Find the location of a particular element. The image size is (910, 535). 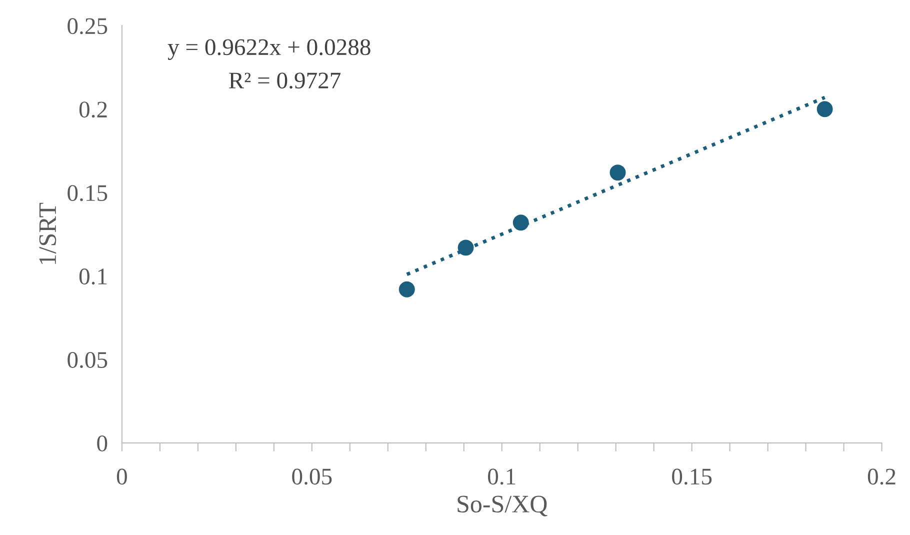

x-tick-label: 0.15 is located at coordinates (692, 476).